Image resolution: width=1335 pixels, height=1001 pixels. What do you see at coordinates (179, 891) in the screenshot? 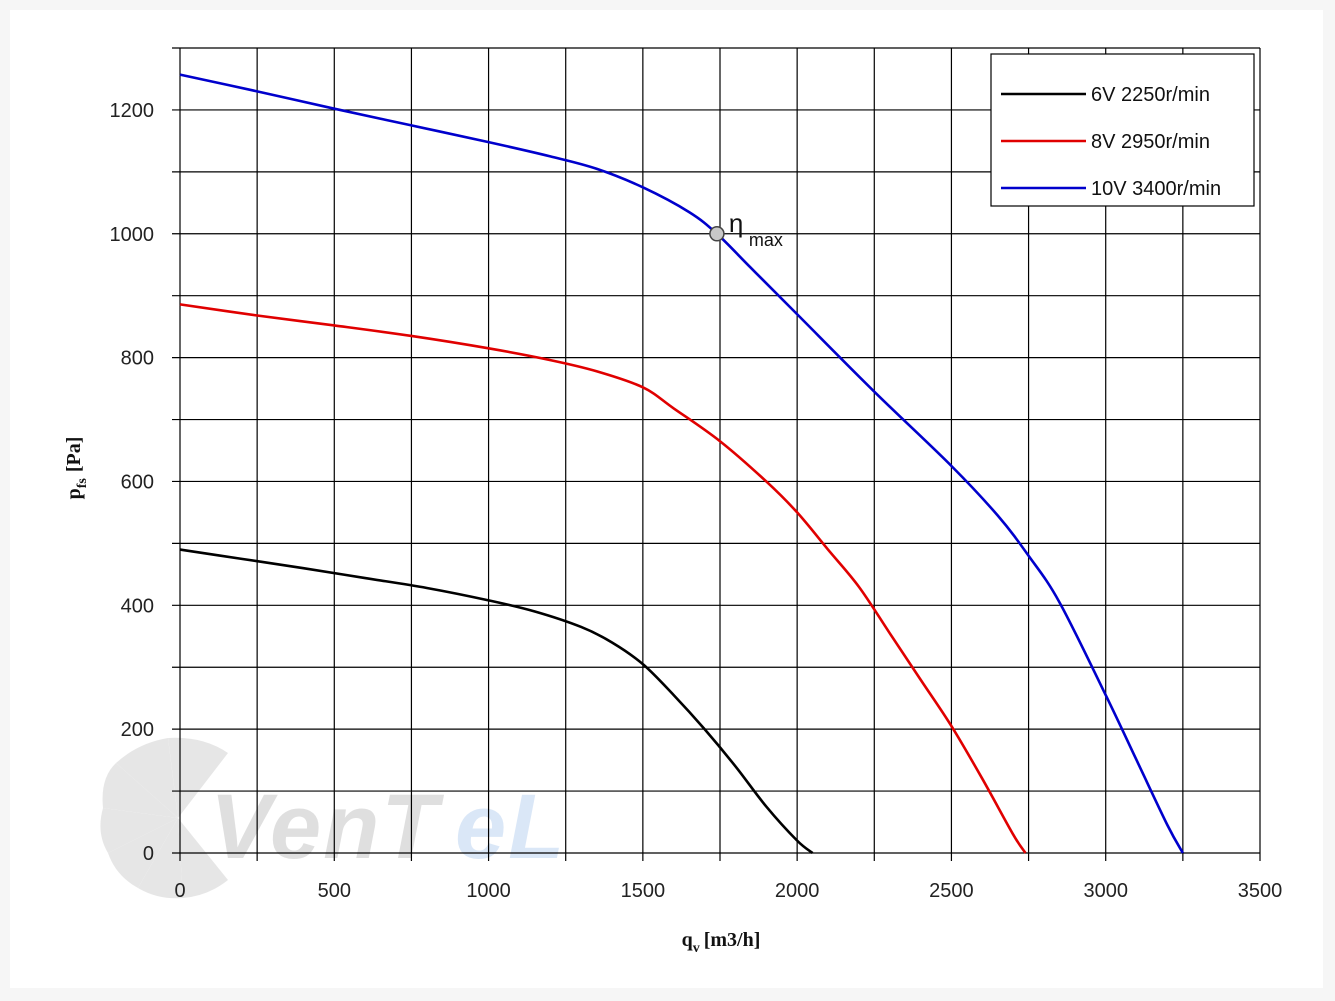
I see `x-tick-label: 0` at bounding box center [179, 891].